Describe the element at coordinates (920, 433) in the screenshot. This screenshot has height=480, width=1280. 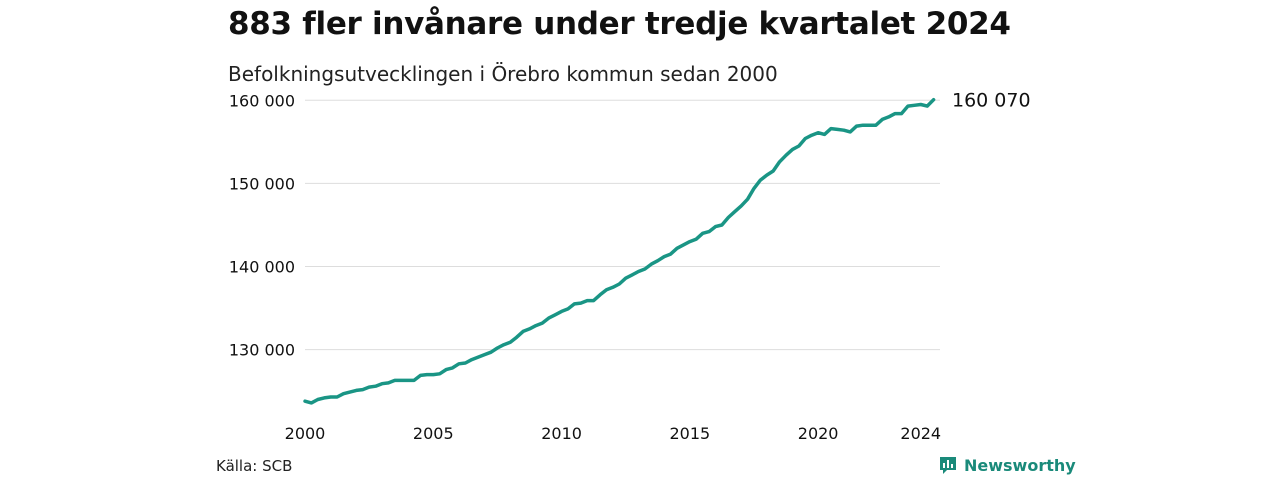
I see `x-tick-label: 2024` at that location.